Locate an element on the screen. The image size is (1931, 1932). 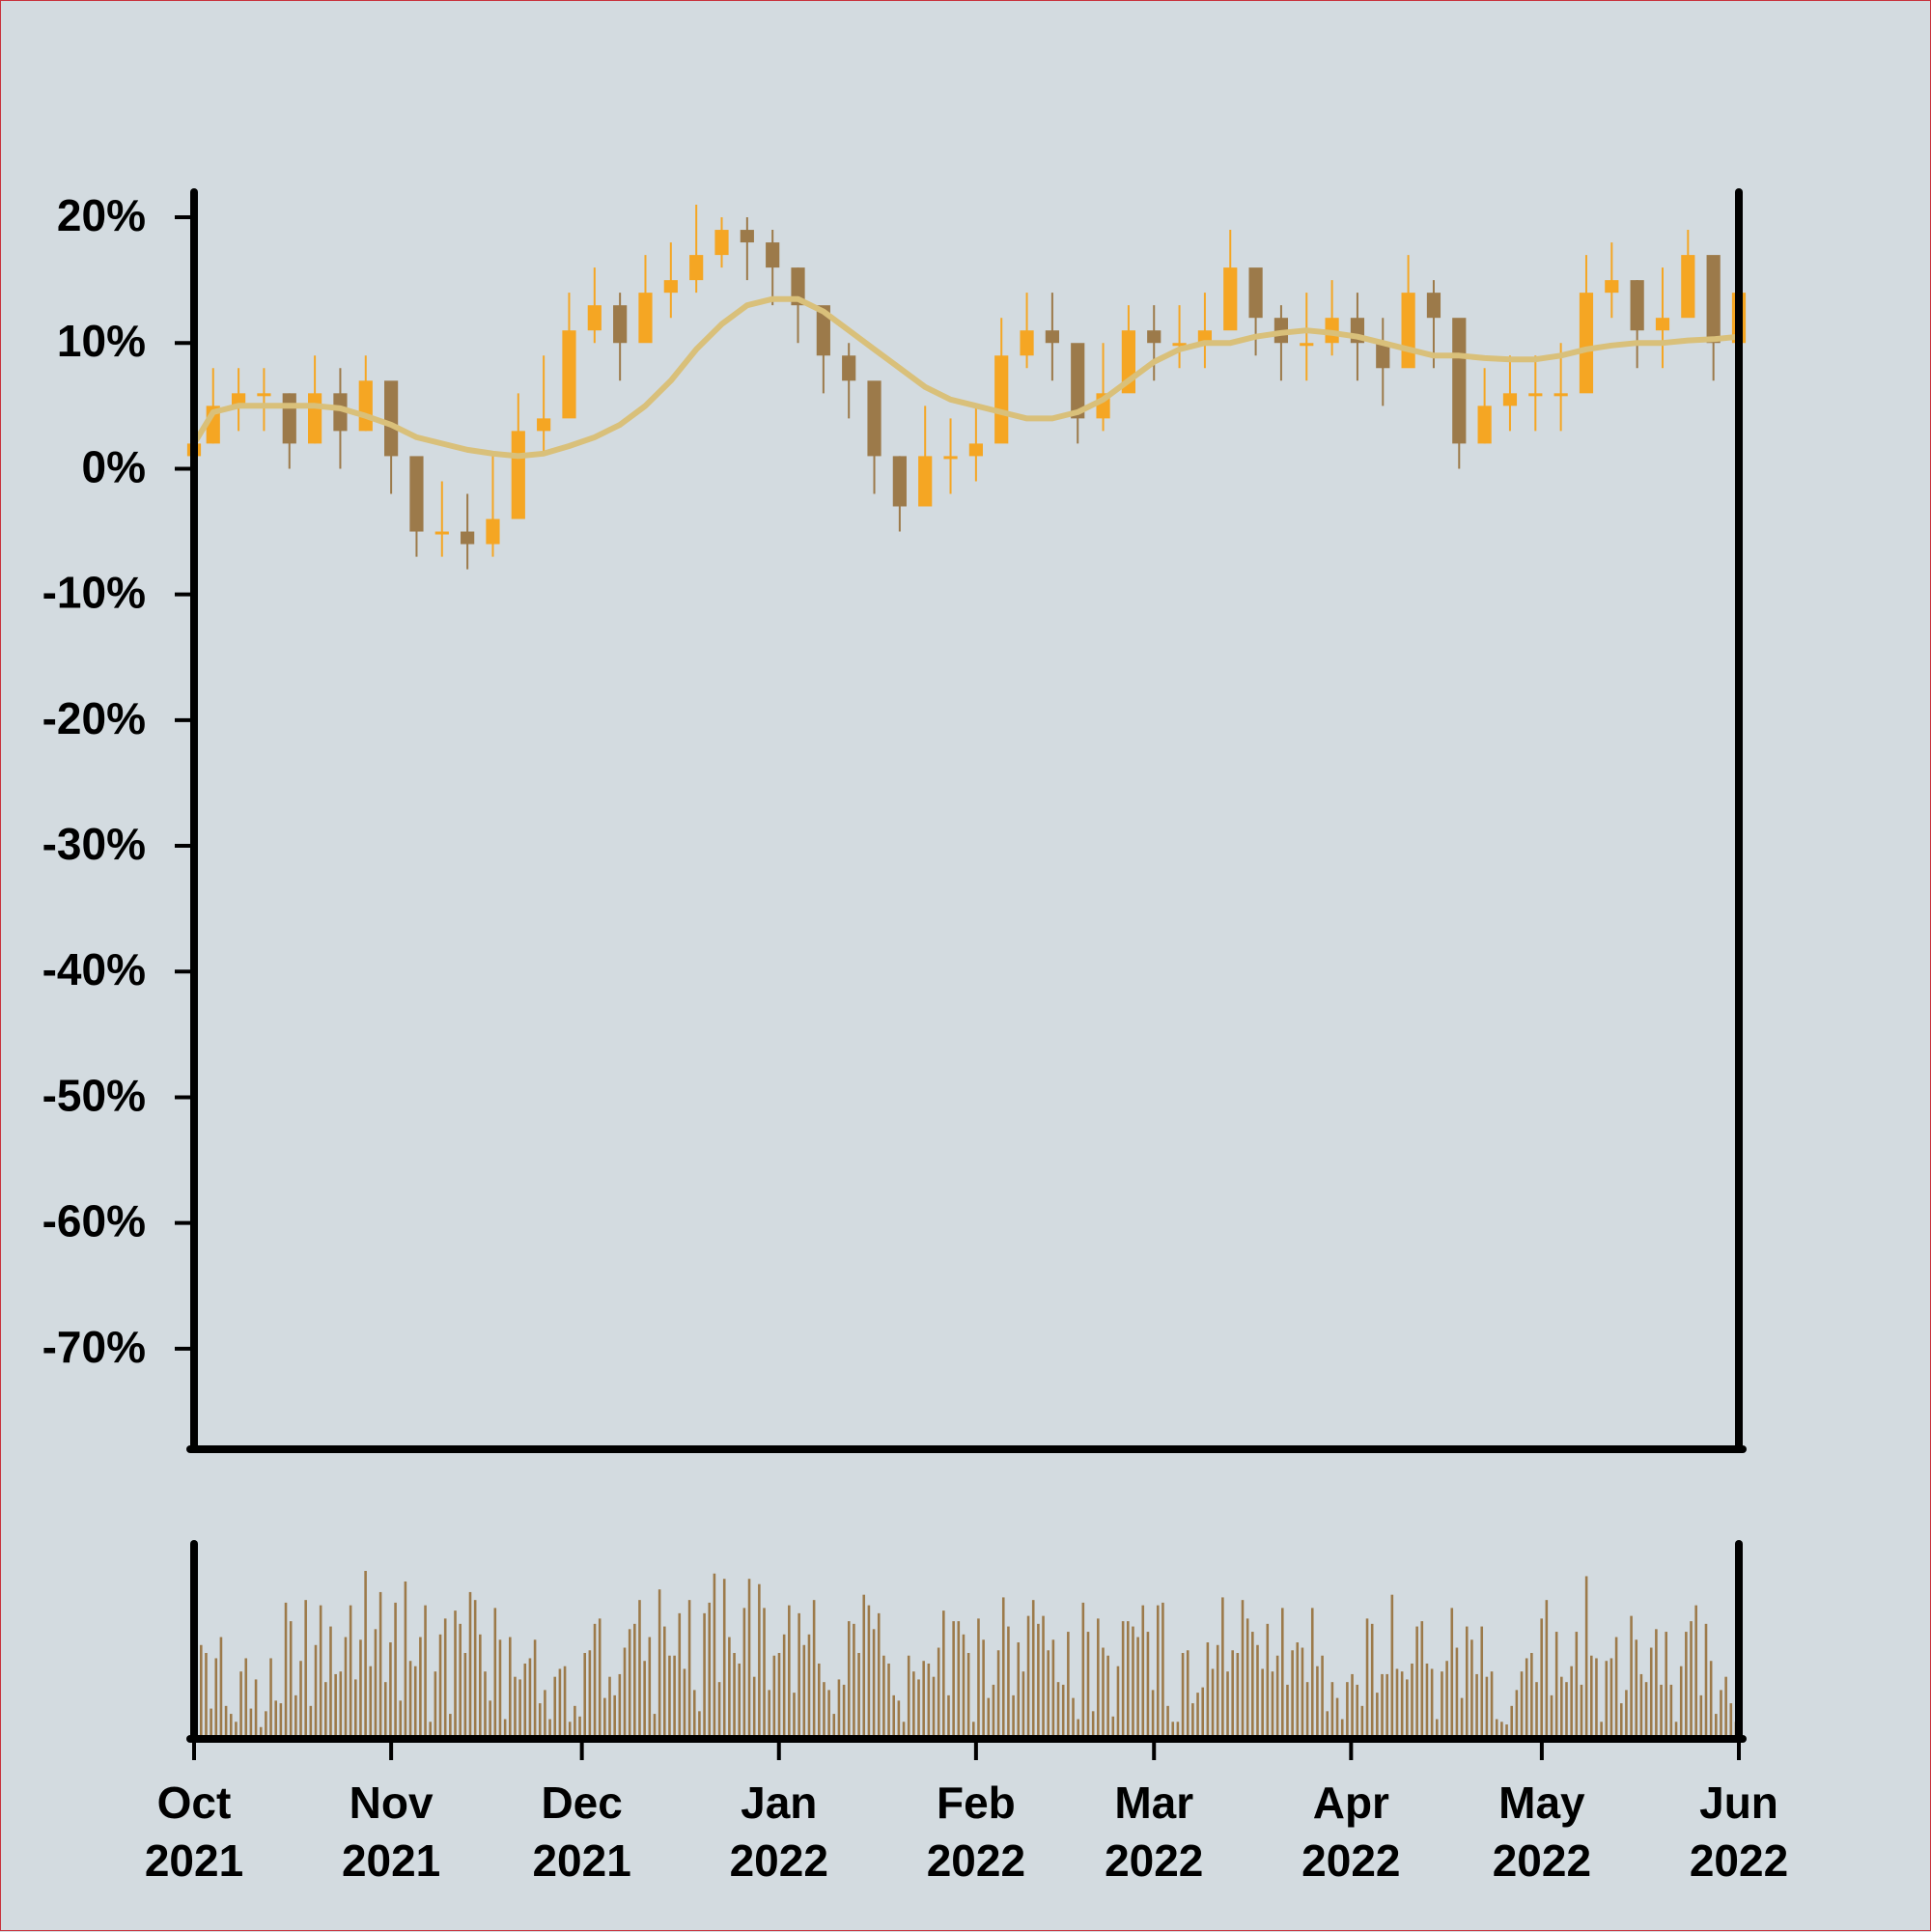
x-tick-month: Oct is located at coordinates (194, 1803).